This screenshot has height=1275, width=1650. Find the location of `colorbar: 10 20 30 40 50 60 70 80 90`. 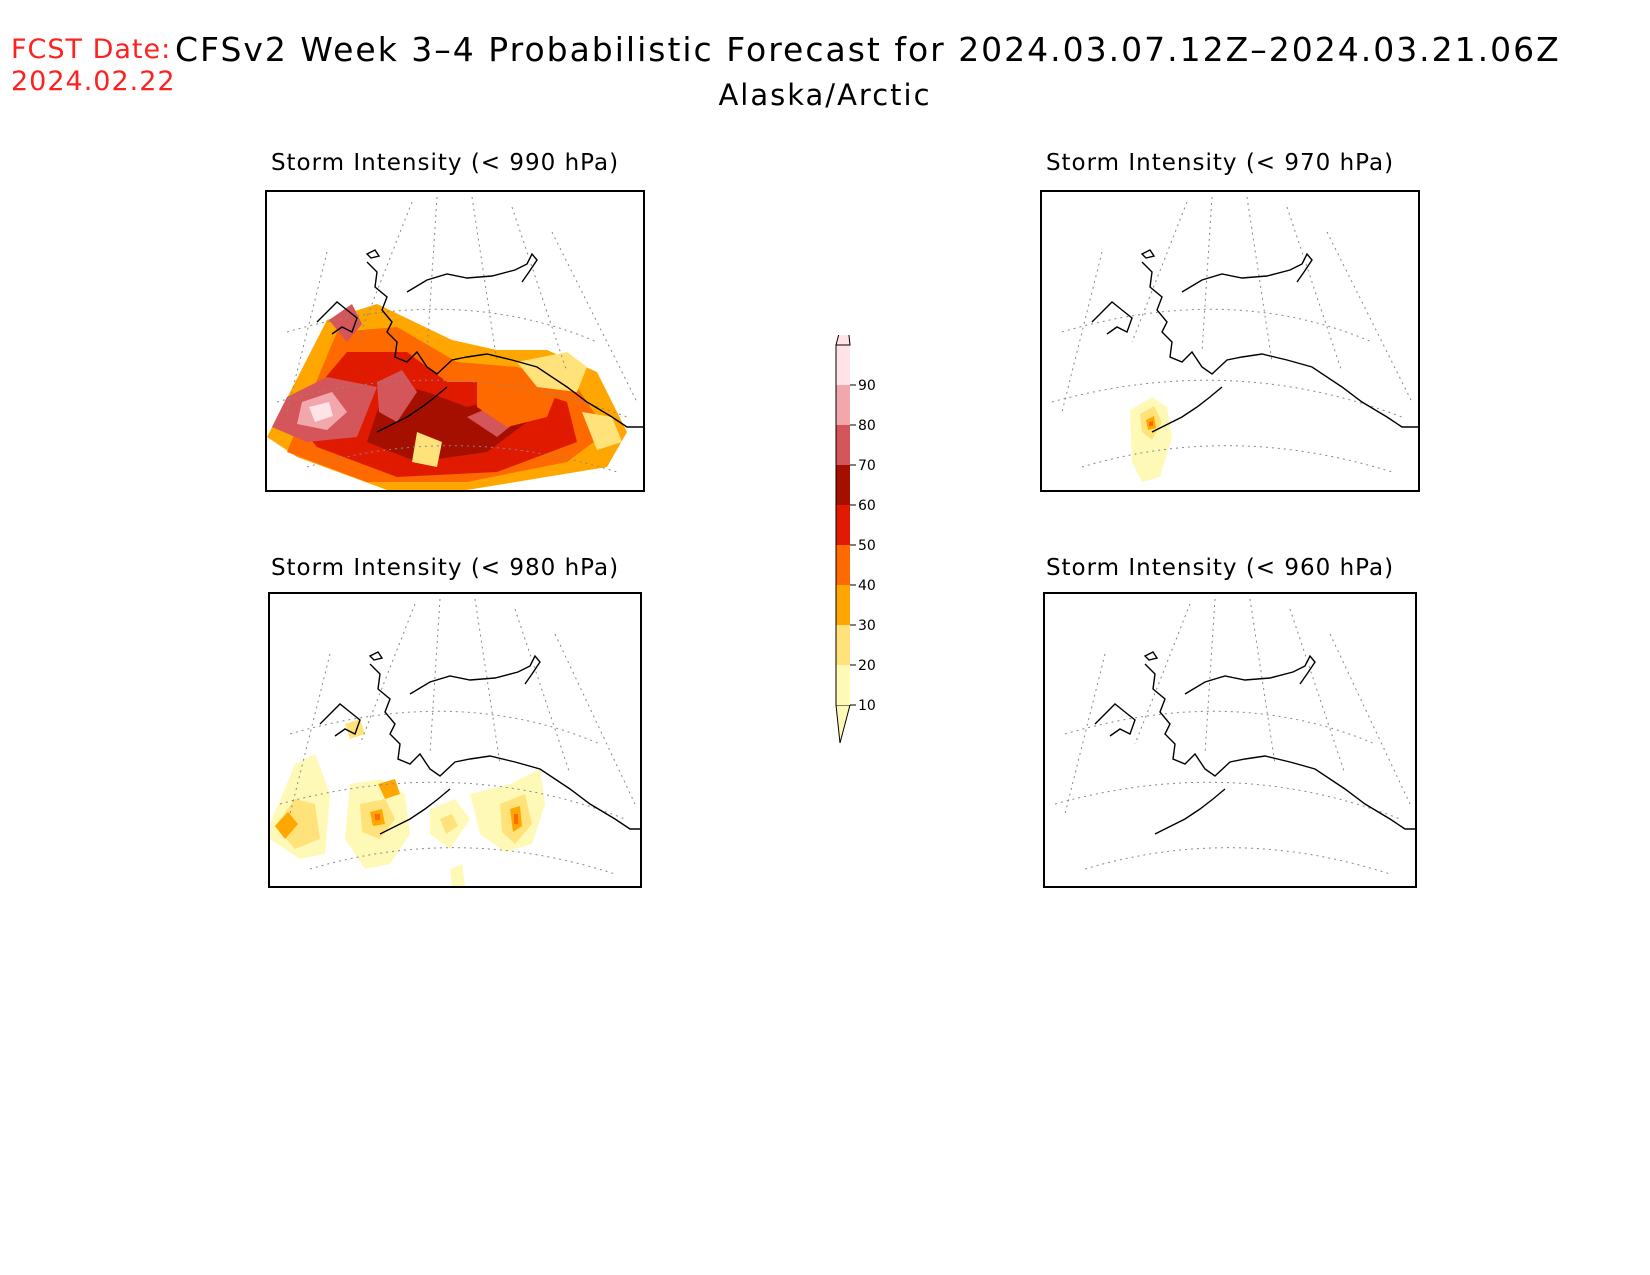

colorbar: 10 20 30 40 50 60 70 80 90 is located at coordinates (855, 532).